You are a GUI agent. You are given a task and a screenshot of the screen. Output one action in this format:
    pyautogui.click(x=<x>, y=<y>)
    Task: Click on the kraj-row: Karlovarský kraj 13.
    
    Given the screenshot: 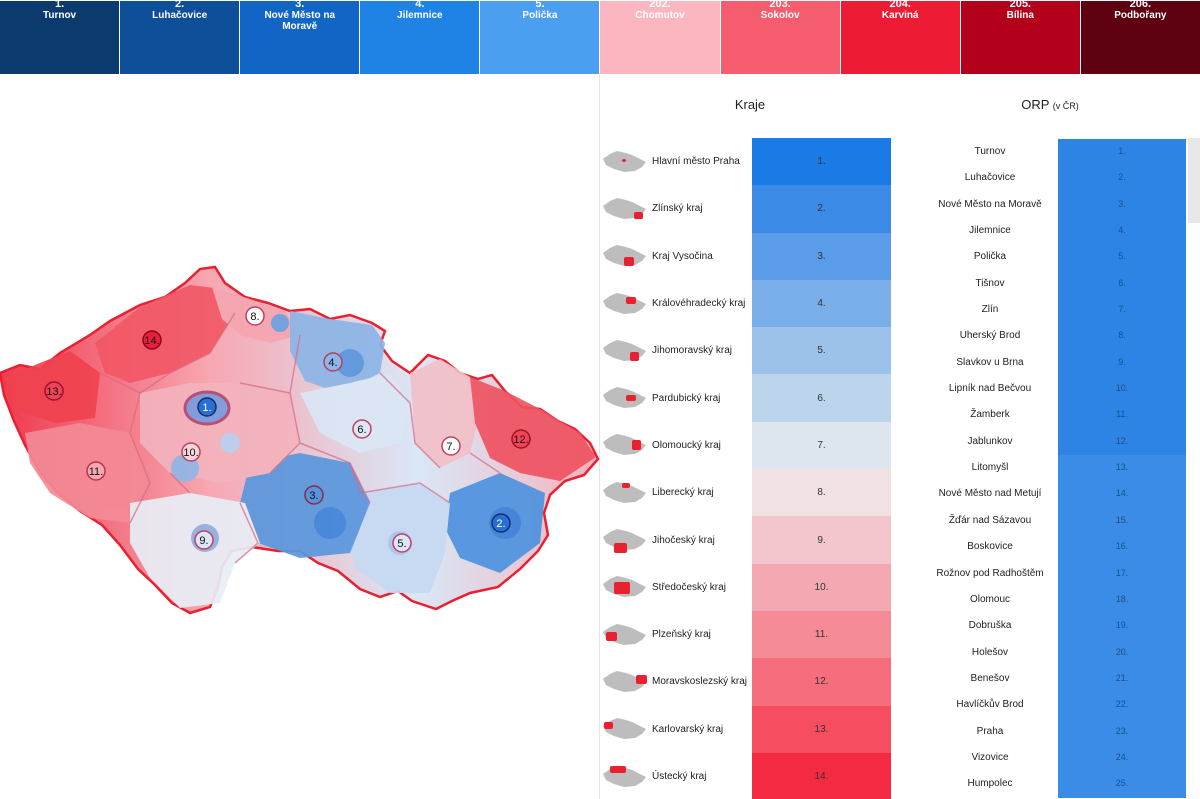 What is the action you would take?
    pyautogui.click(x=745, y=729)
    